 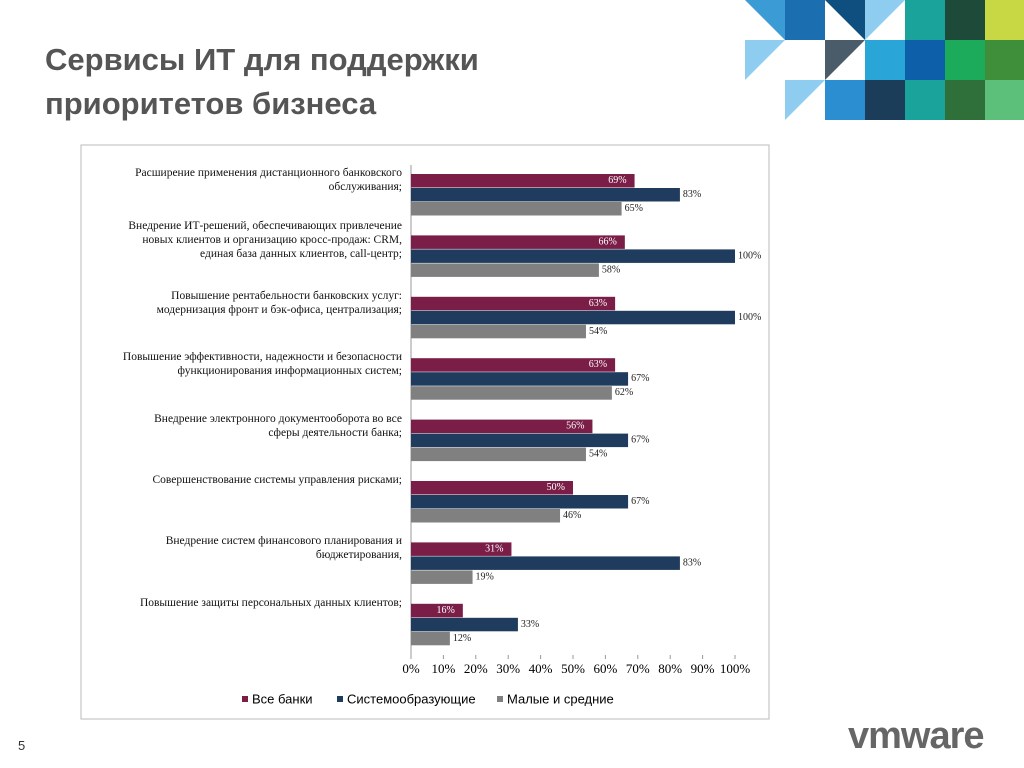 What do you see at coordinates (884, 60) in the screenshot?
I see `decor` at bounding box center [884, 60].